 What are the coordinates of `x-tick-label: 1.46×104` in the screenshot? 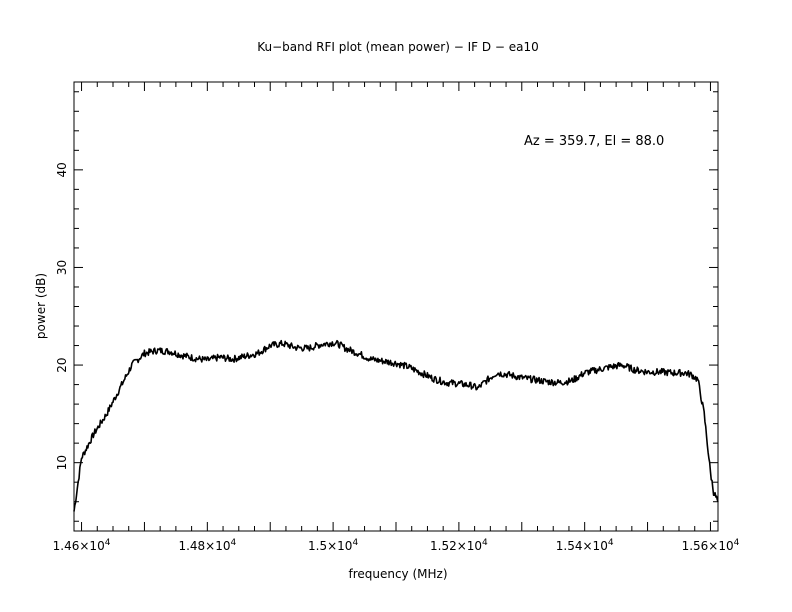 It's located at (82, 545).